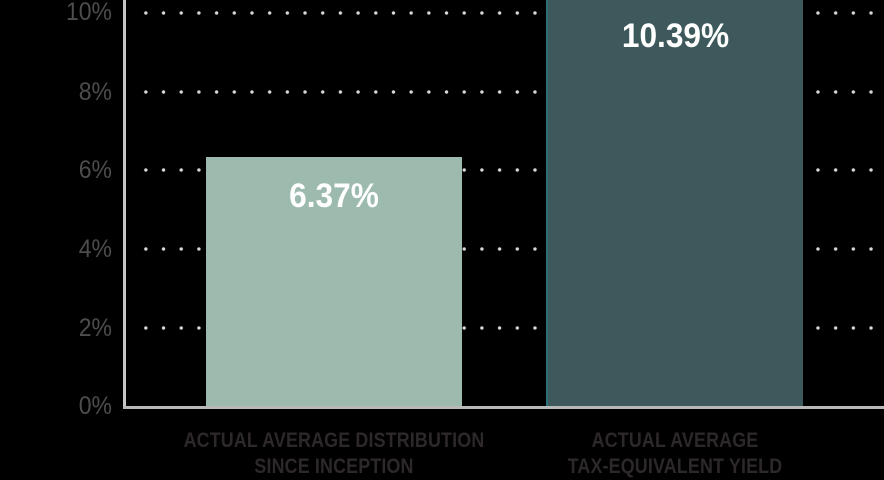  What do you see at coordinates (510, 92) in the screenshot?
I see `gridline-8pct` at bounding box center [510, 92].